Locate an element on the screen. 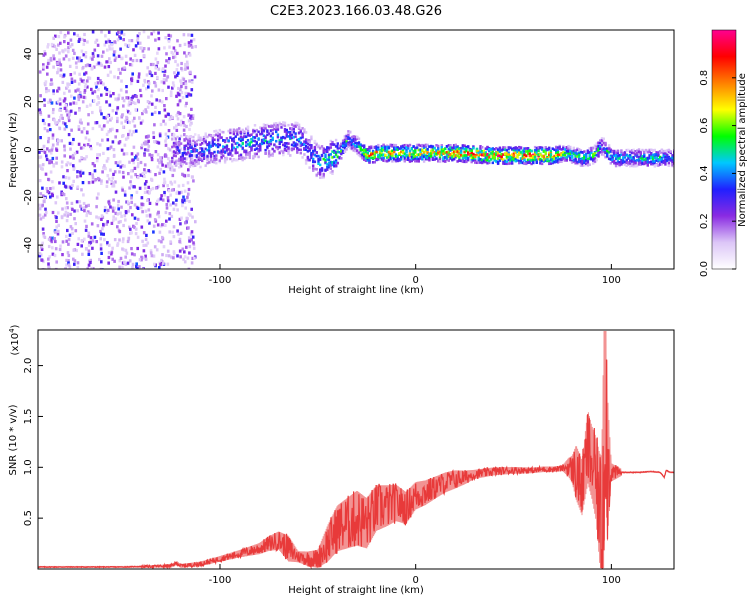  colorbar-ticks: 0.00.20.40.60.8 is located at coordinates (717, 173).